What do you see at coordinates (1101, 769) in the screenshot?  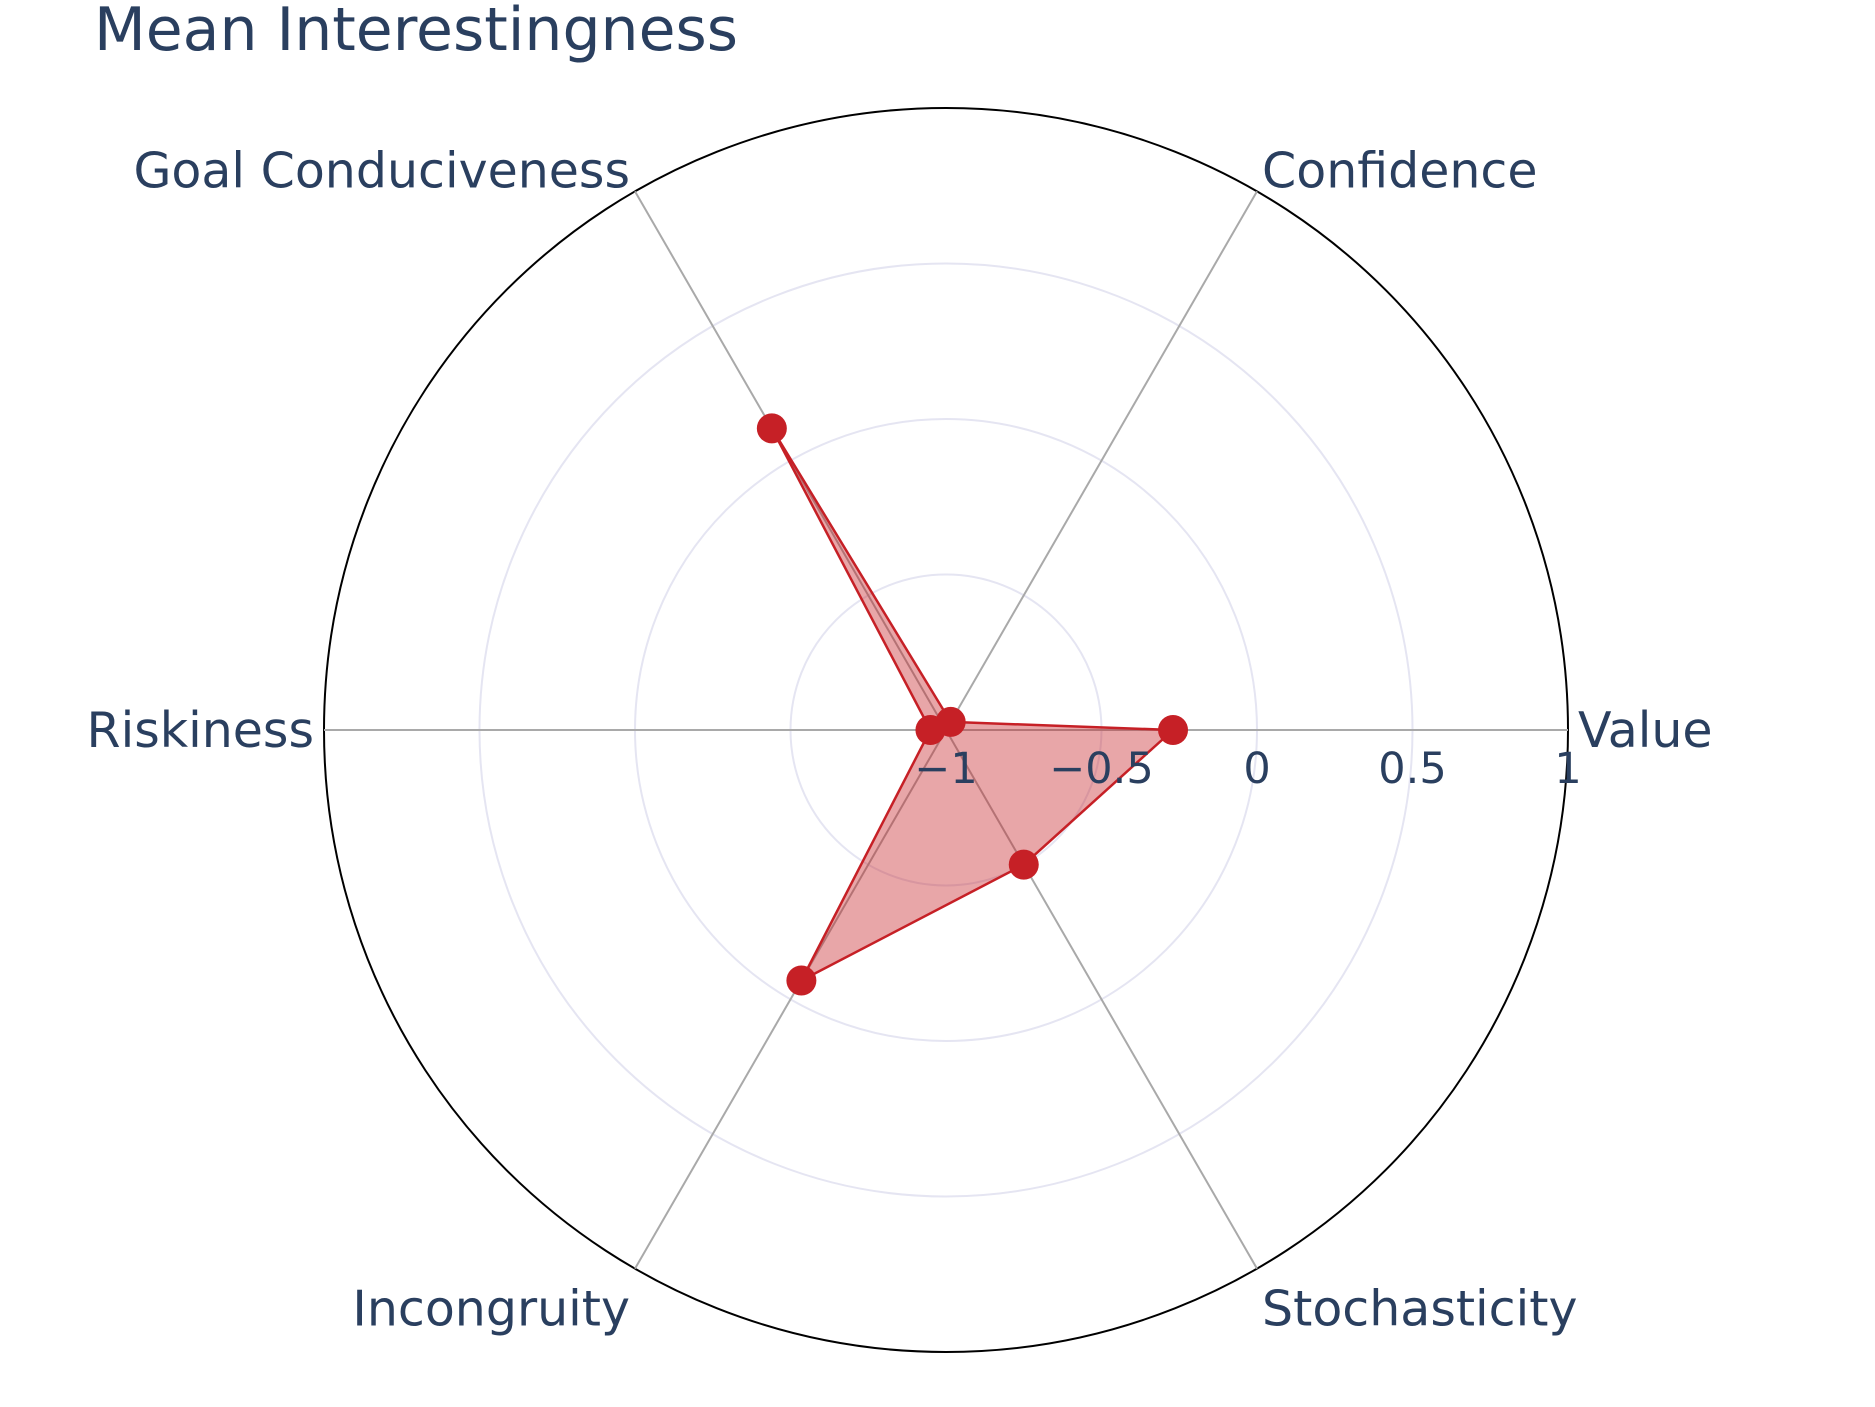 I see `radial-tick-label: −0.5` at bounding box center [1101, 769].